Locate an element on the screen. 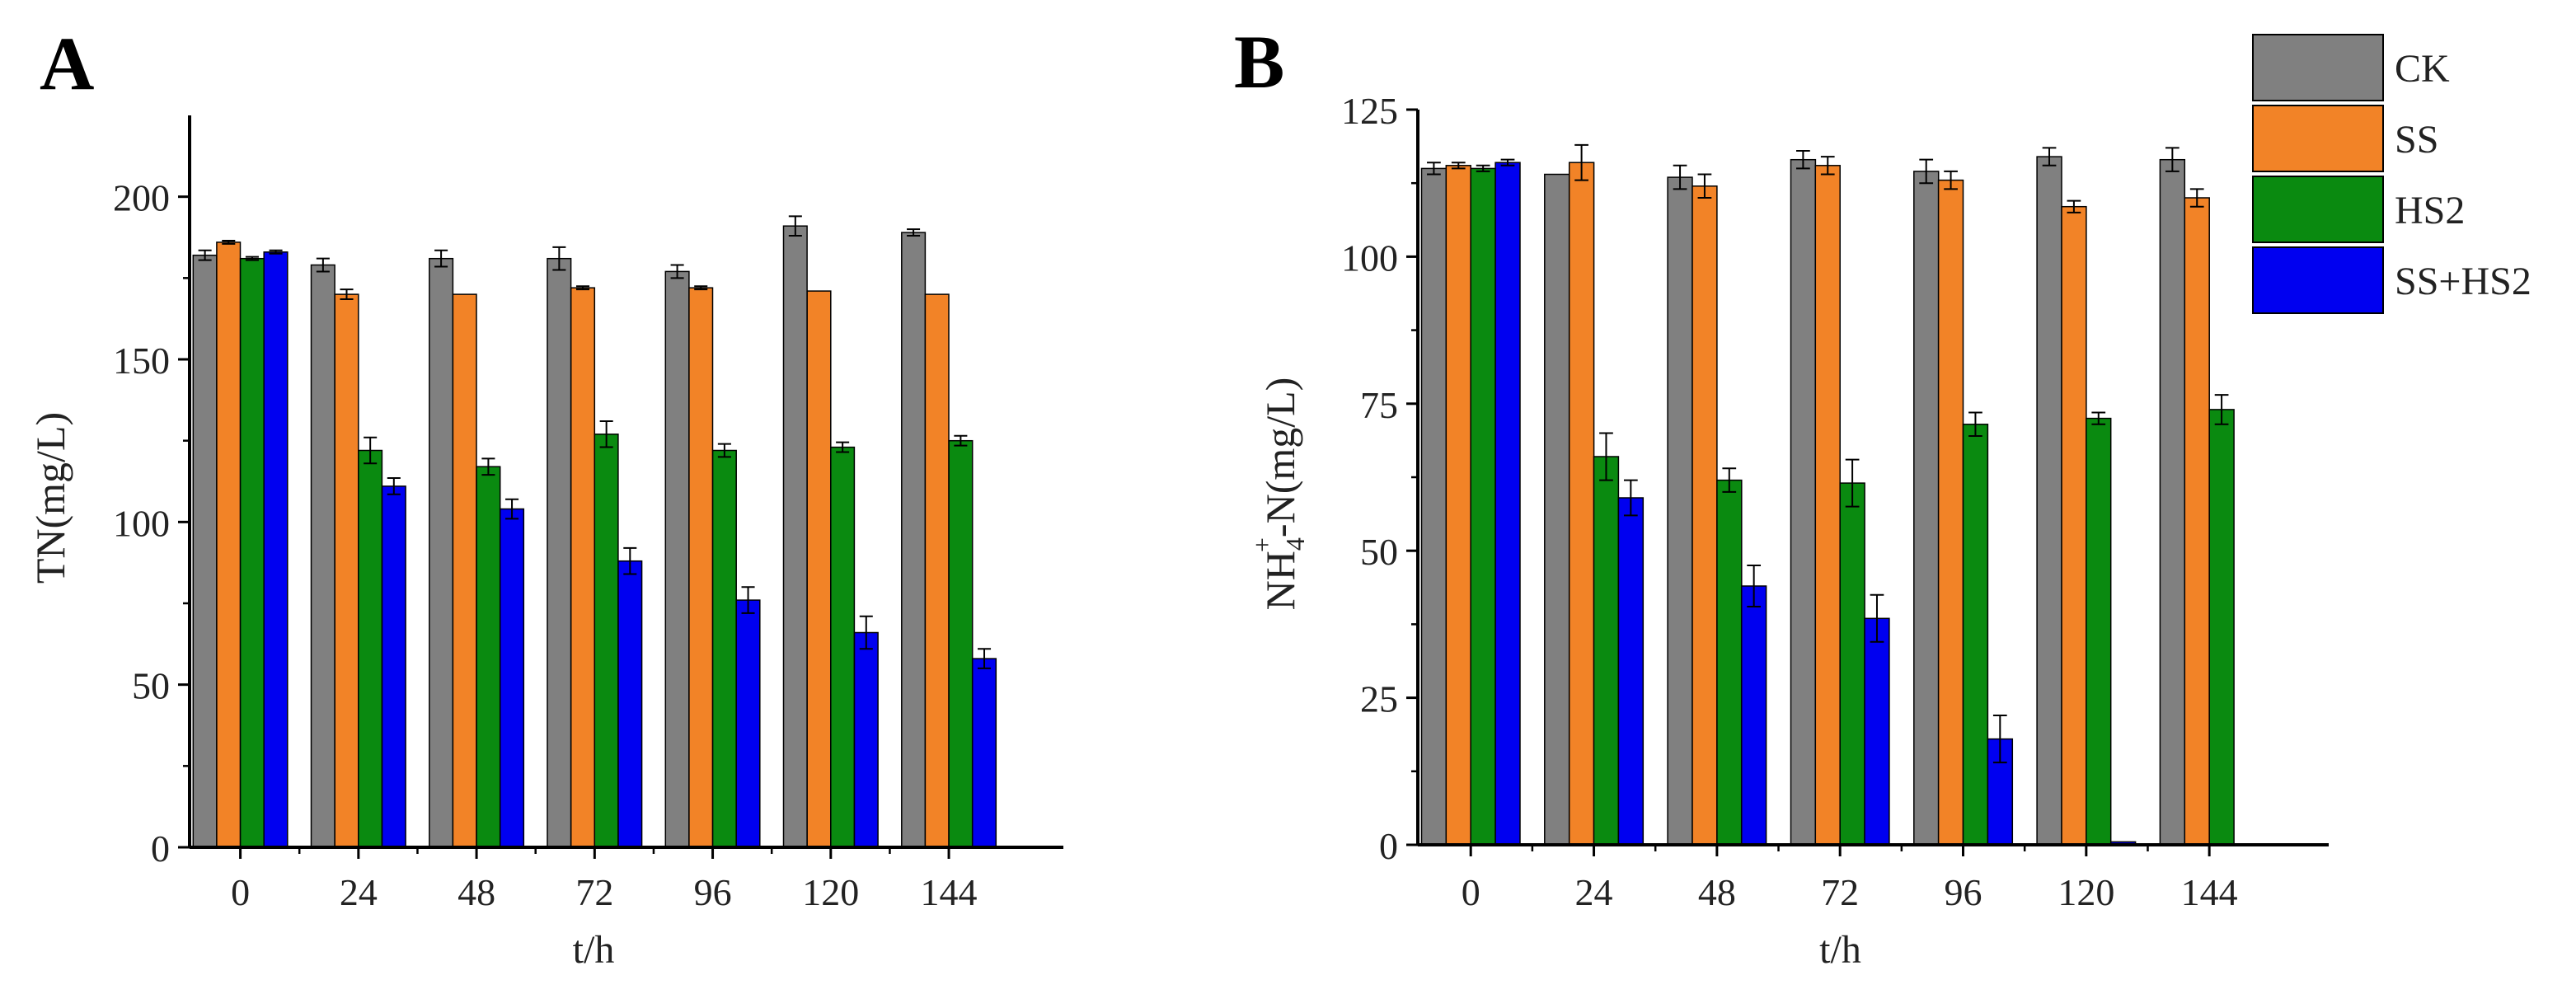 This screenshot has height=994, width=2576. x-tick-label-0: 0 is located at coordinates (1471, 892).